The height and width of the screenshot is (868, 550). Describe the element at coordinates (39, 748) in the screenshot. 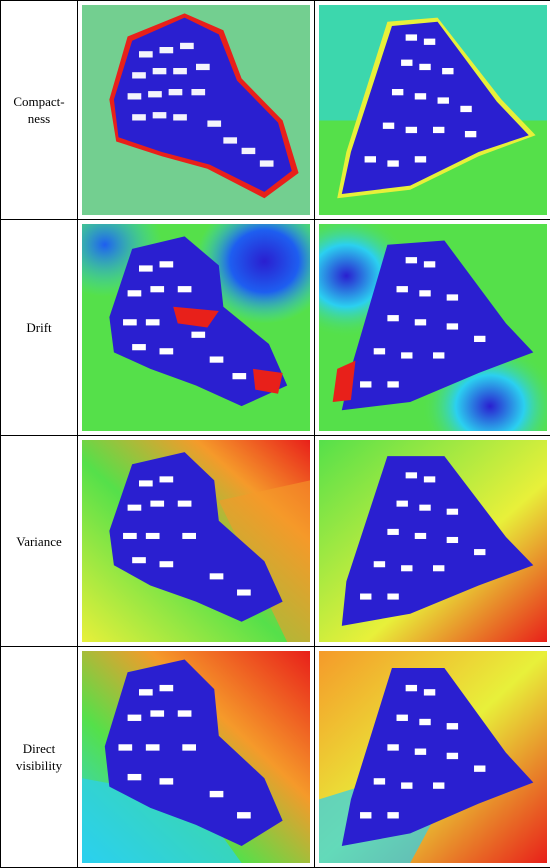

I see `label-line: Direct` at that location.